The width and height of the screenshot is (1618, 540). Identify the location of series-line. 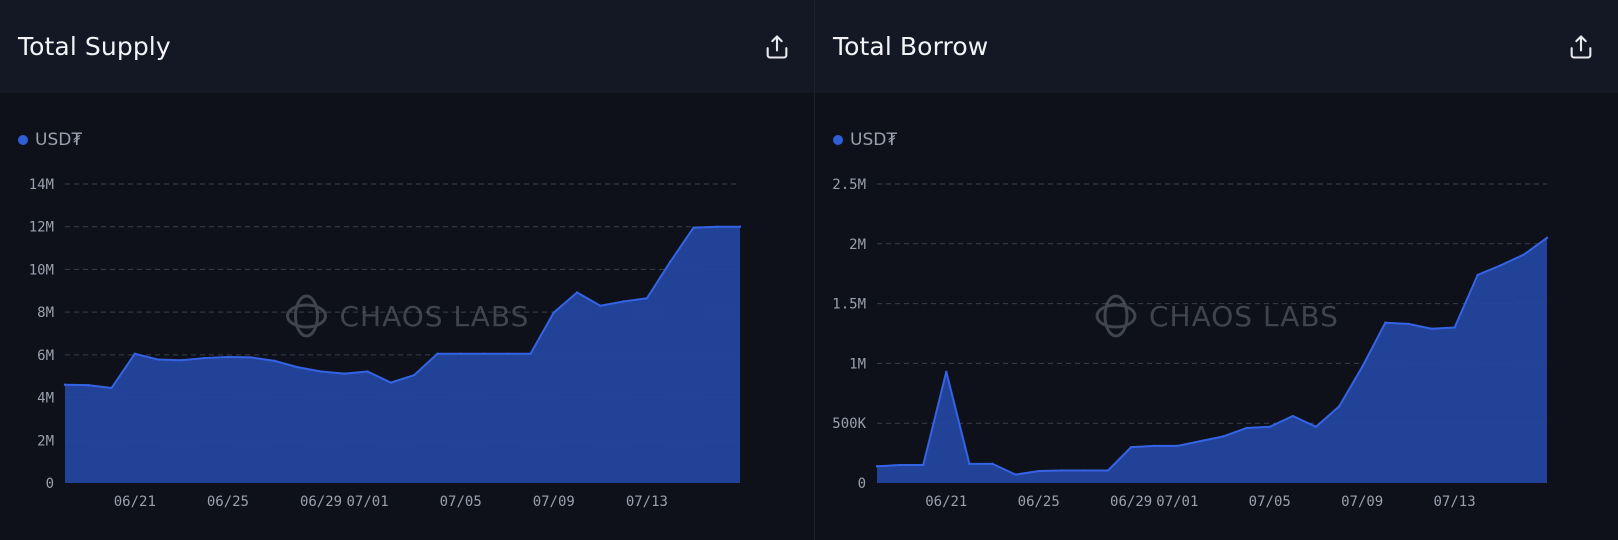
(402, 307).